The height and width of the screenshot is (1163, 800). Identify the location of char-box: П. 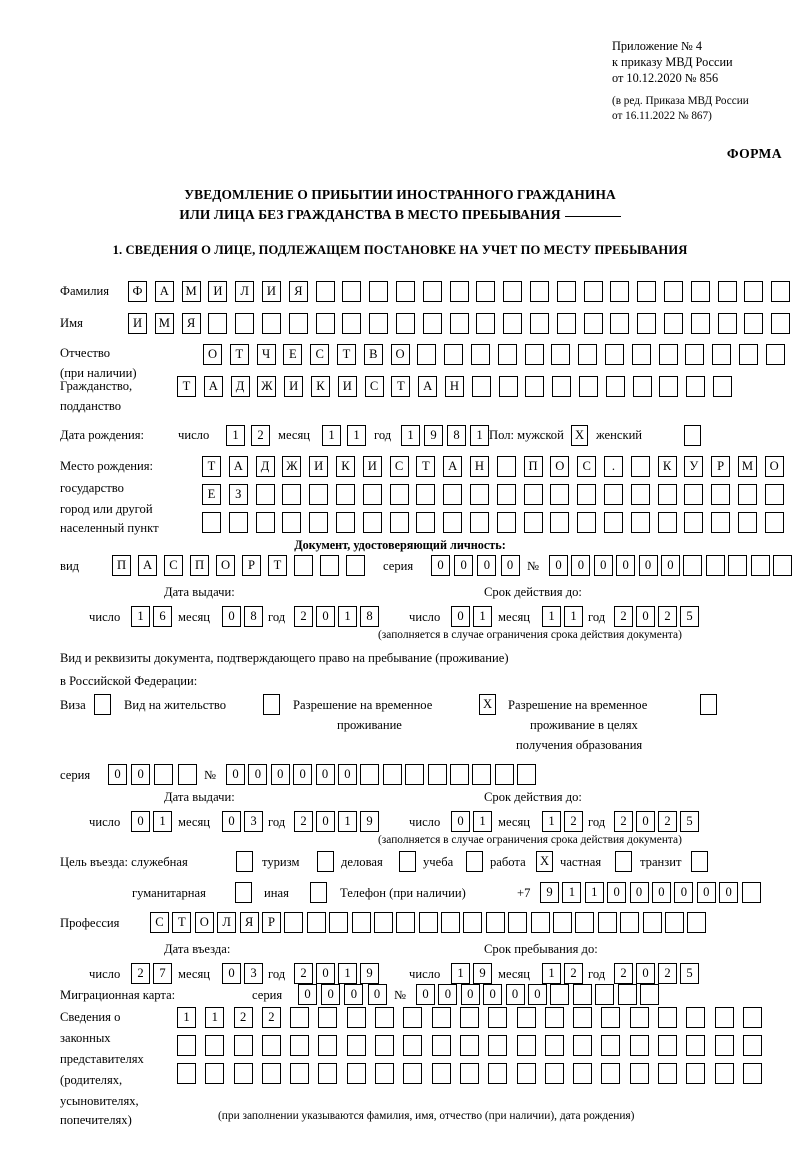
(199, 565).